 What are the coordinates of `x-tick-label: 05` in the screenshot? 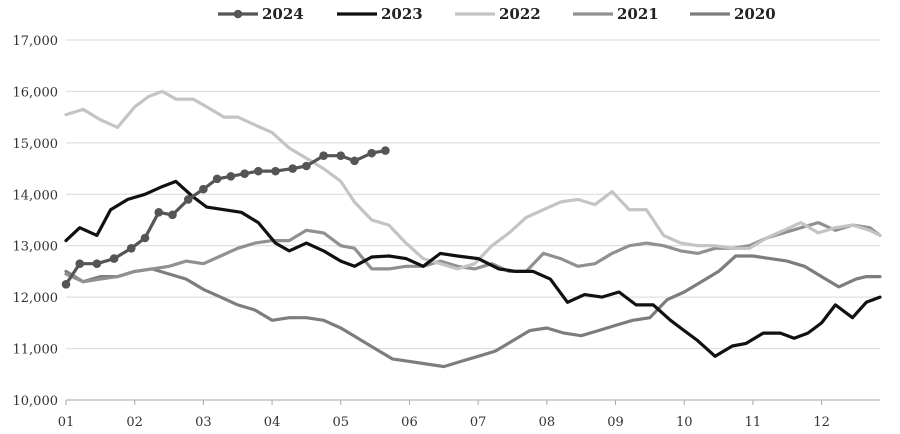 It's located at (340, 422).